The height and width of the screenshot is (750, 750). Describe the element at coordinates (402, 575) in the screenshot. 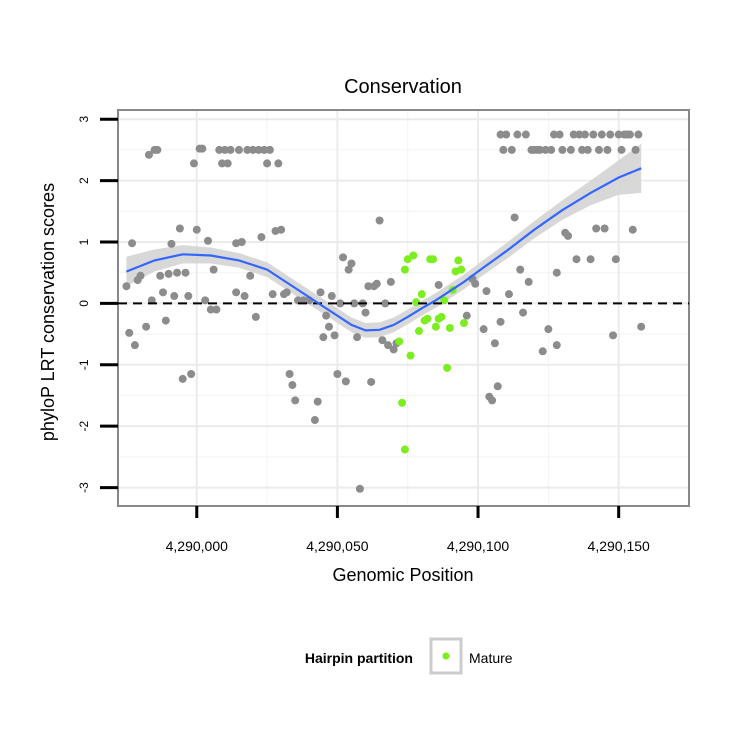

I see `x-axis-label: Genomic Position` at that location.